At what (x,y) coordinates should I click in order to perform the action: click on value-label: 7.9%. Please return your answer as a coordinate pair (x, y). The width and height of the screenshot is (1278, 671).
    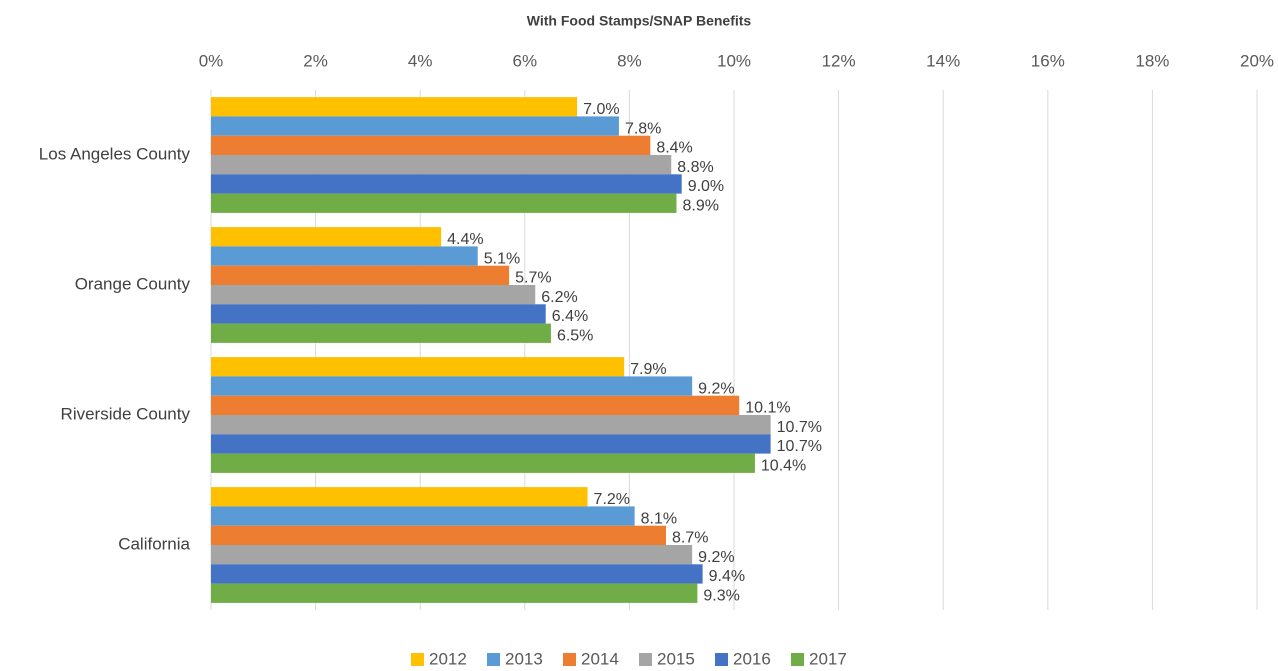
    Looking at the image, I should click on (648, 369).